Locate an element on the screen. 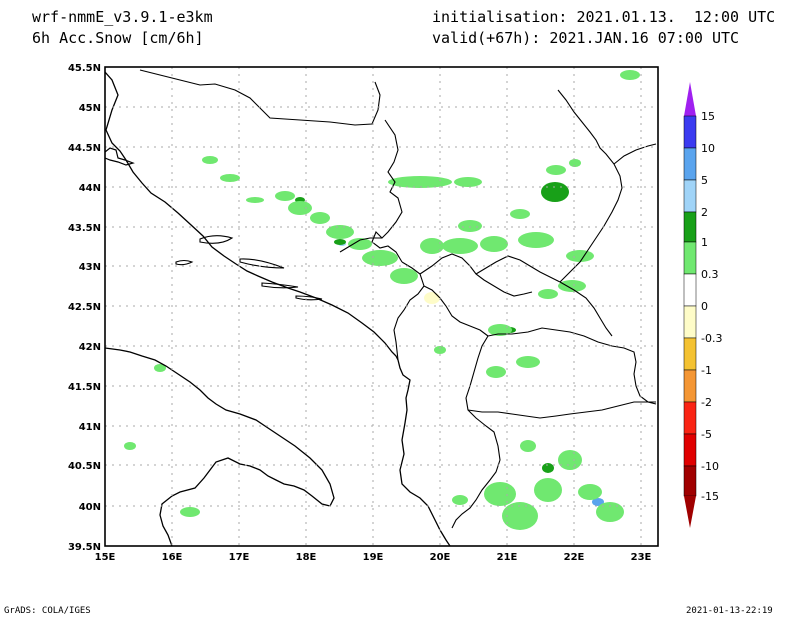 Image resolution: width=800 pixels, height=618 pixels. lon-label: 18E is located at coordinates (306, 557).